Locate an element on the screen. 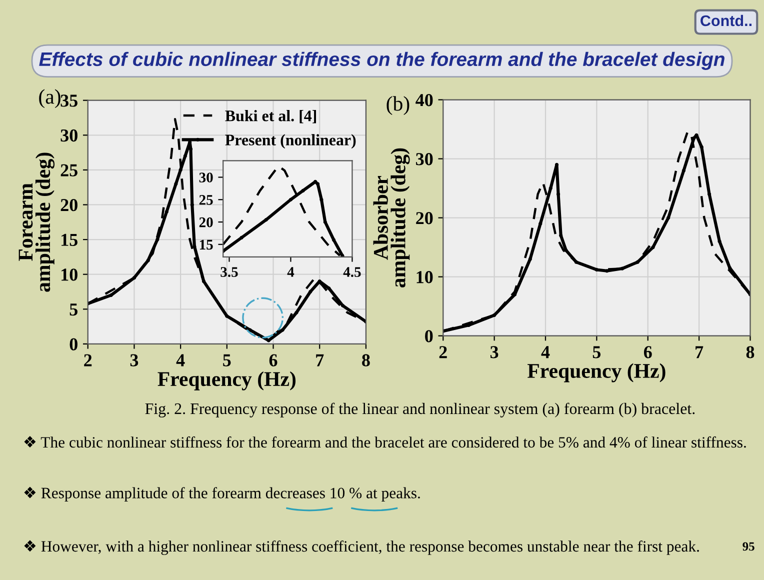 The image size is (764, 580). x-tick-label: 3.5 is located at coordinates (229, 272).